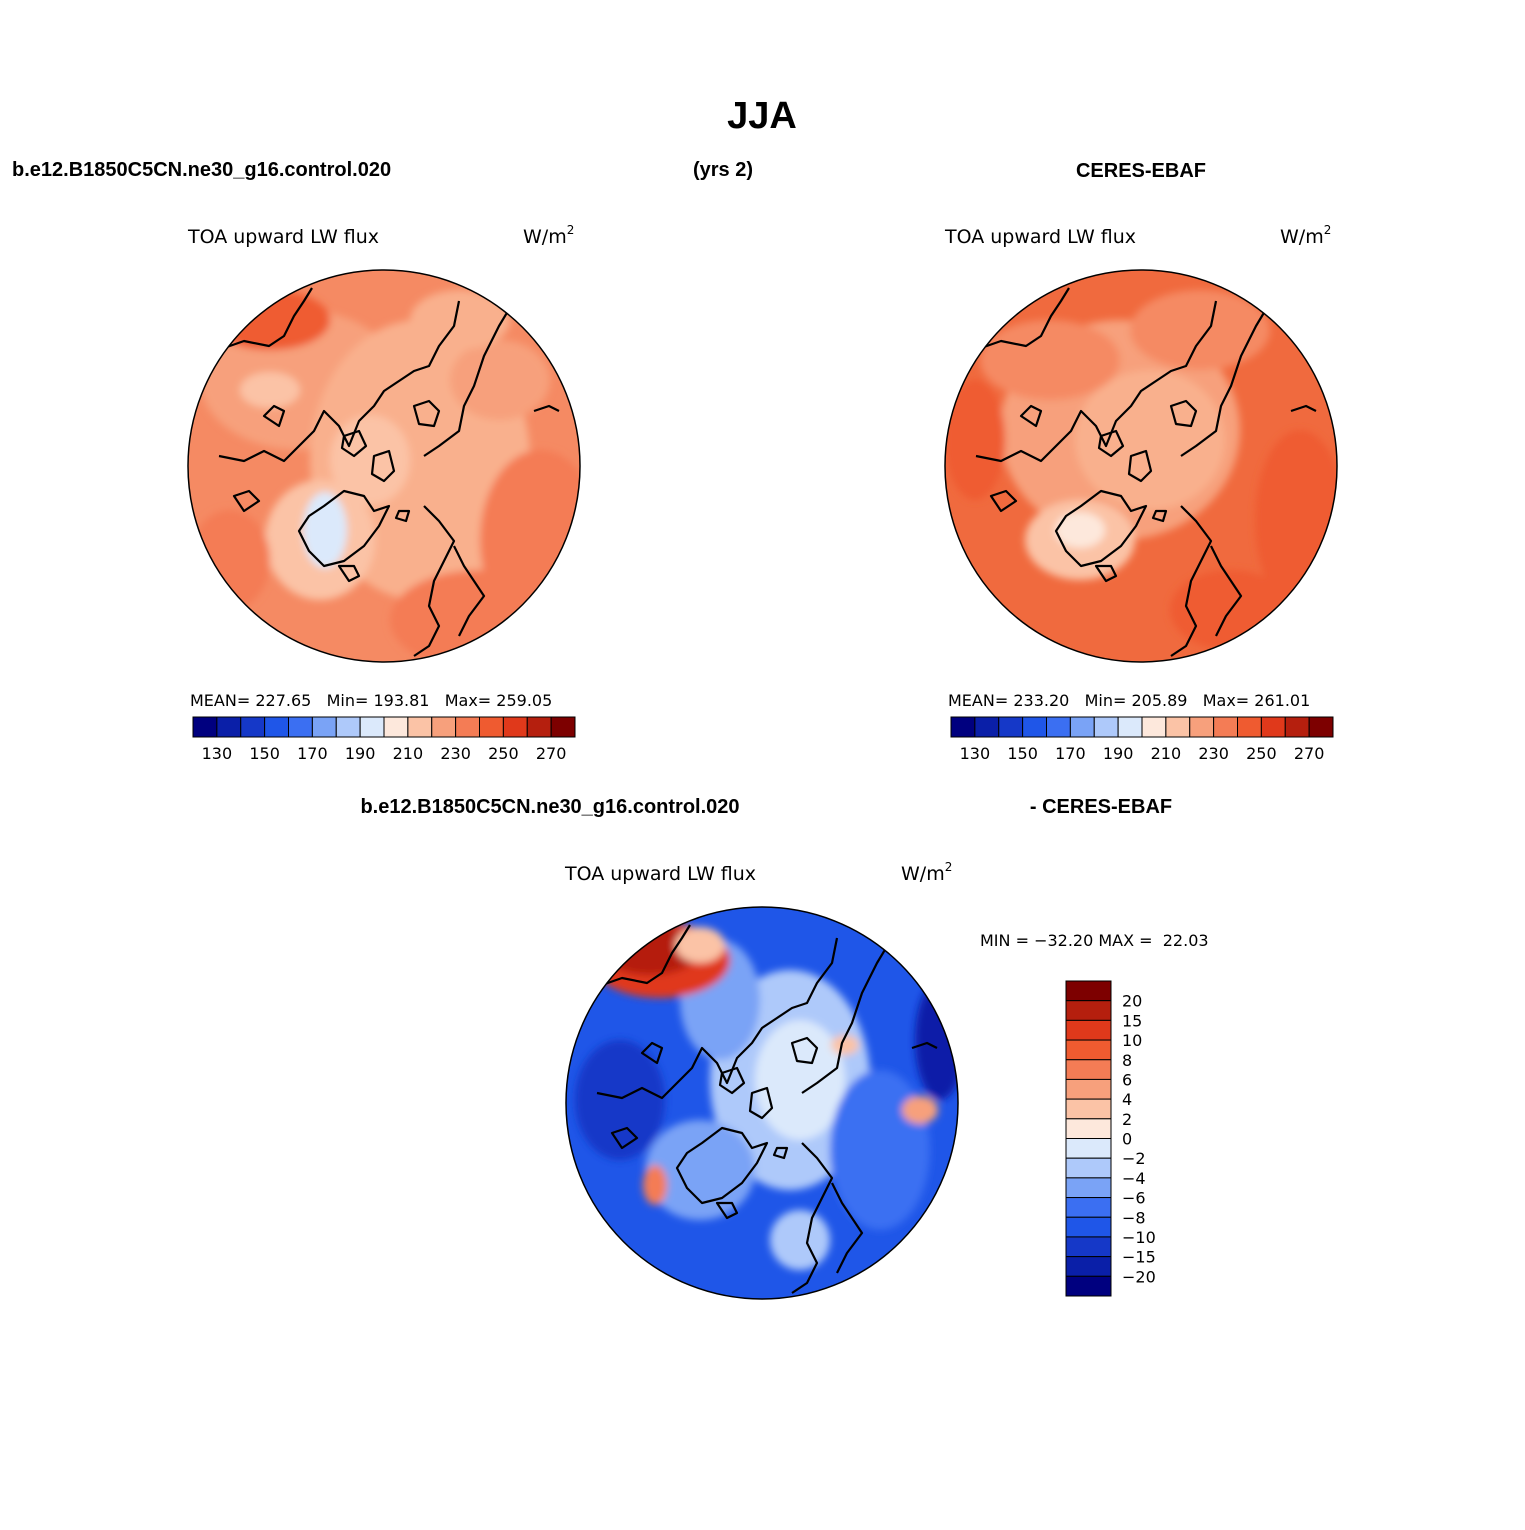 The image size is (1525, 1530). Describe the element at coordinates (571, 230) in the screenshot. I see `model-units-sup: 2` at that location.